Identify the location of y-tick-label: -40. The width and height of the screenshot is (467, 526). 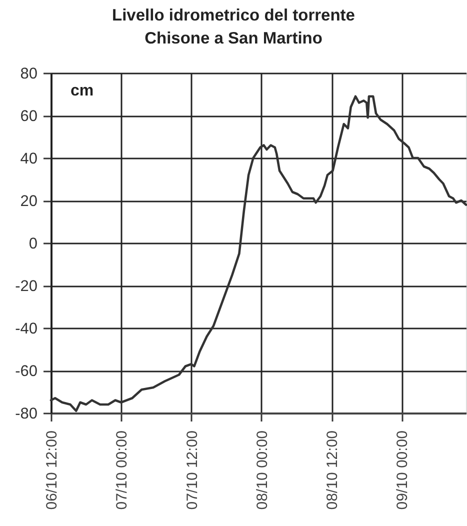
(26, 329).